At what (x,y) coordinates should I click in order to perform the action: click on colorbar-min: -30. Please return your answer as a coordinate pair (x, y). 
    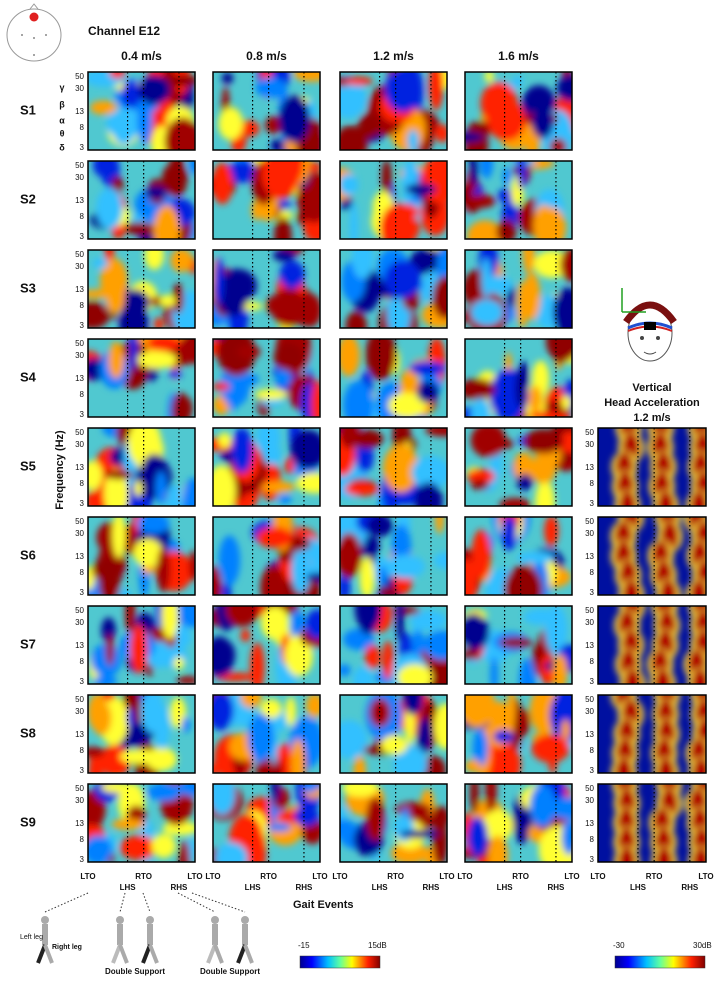
    Looking at the image, I should click on (619, 945).